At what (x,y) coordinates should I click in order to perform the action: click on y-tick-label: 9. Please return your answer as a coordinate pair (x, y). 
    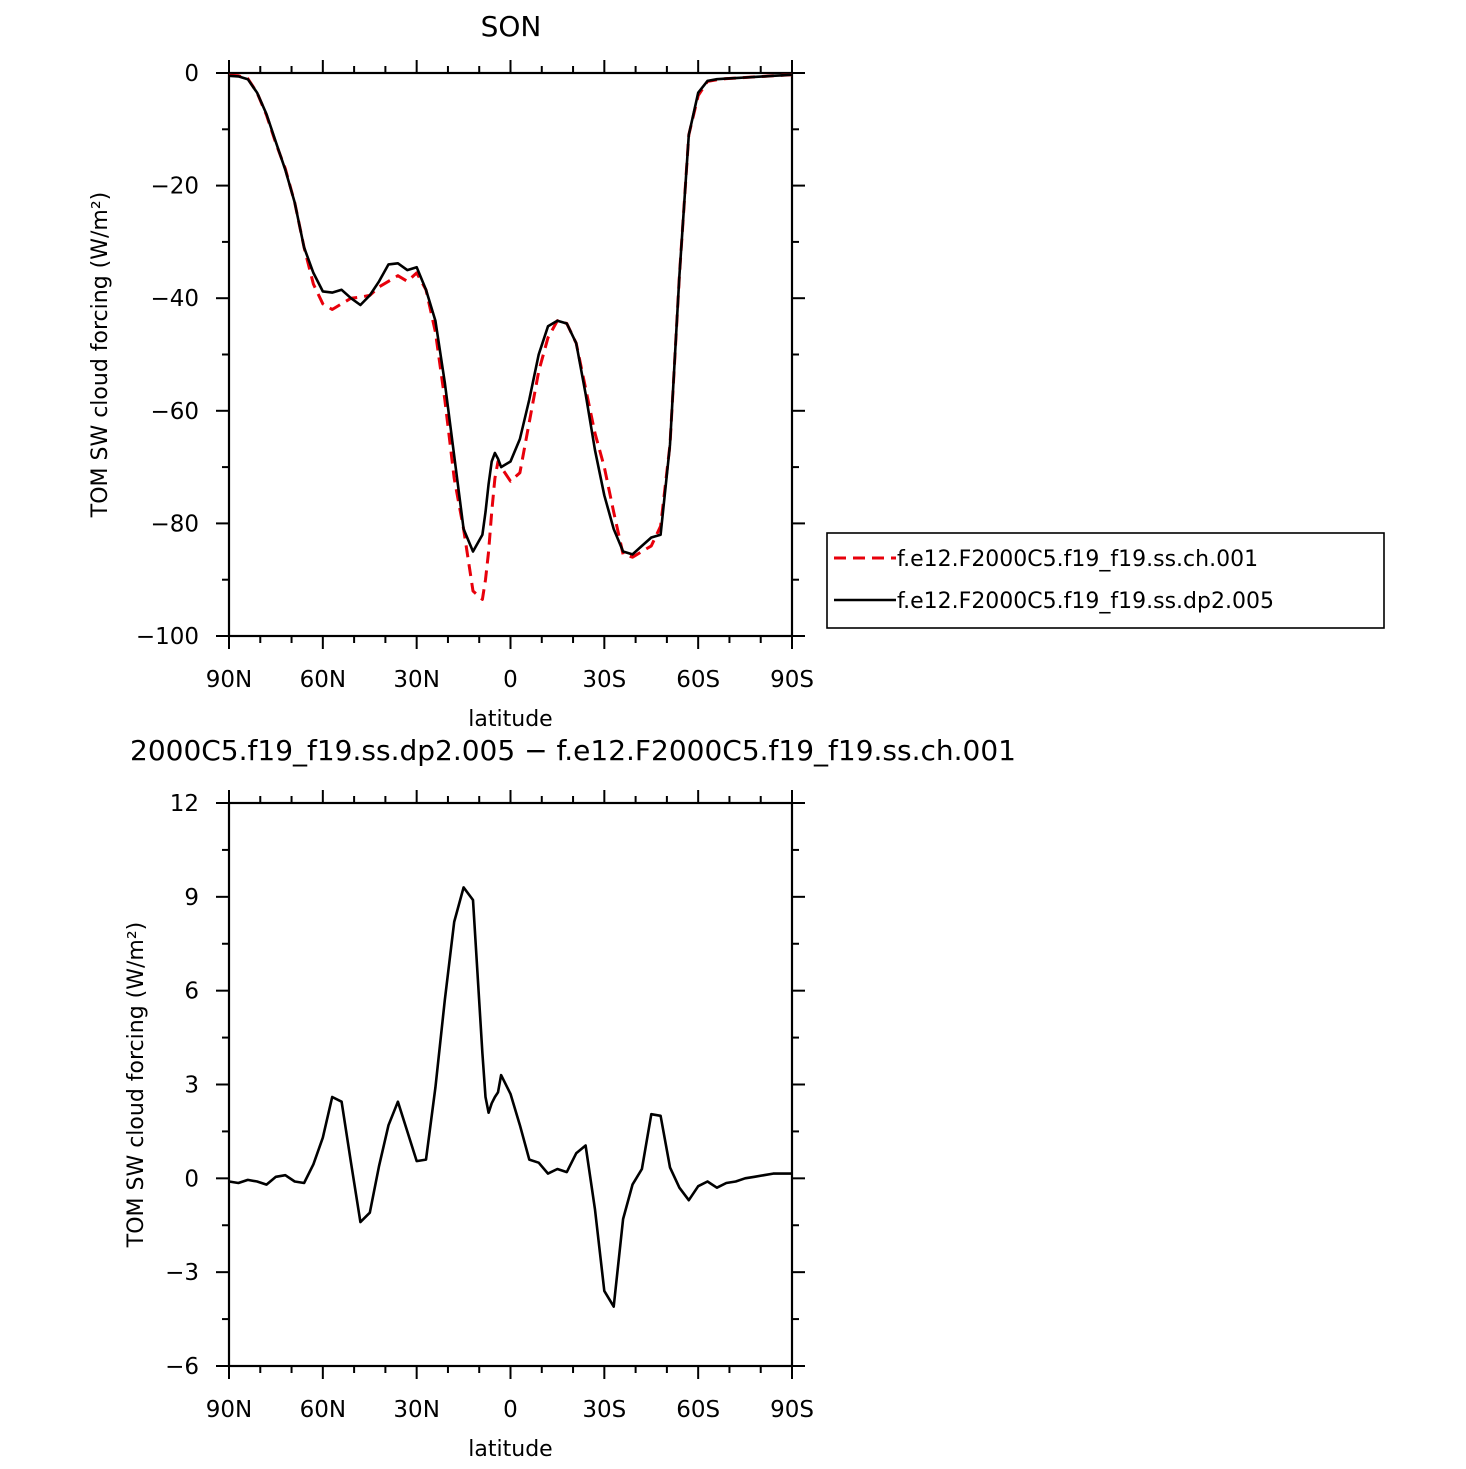
    Looking at the image, I should click on (191, 898).